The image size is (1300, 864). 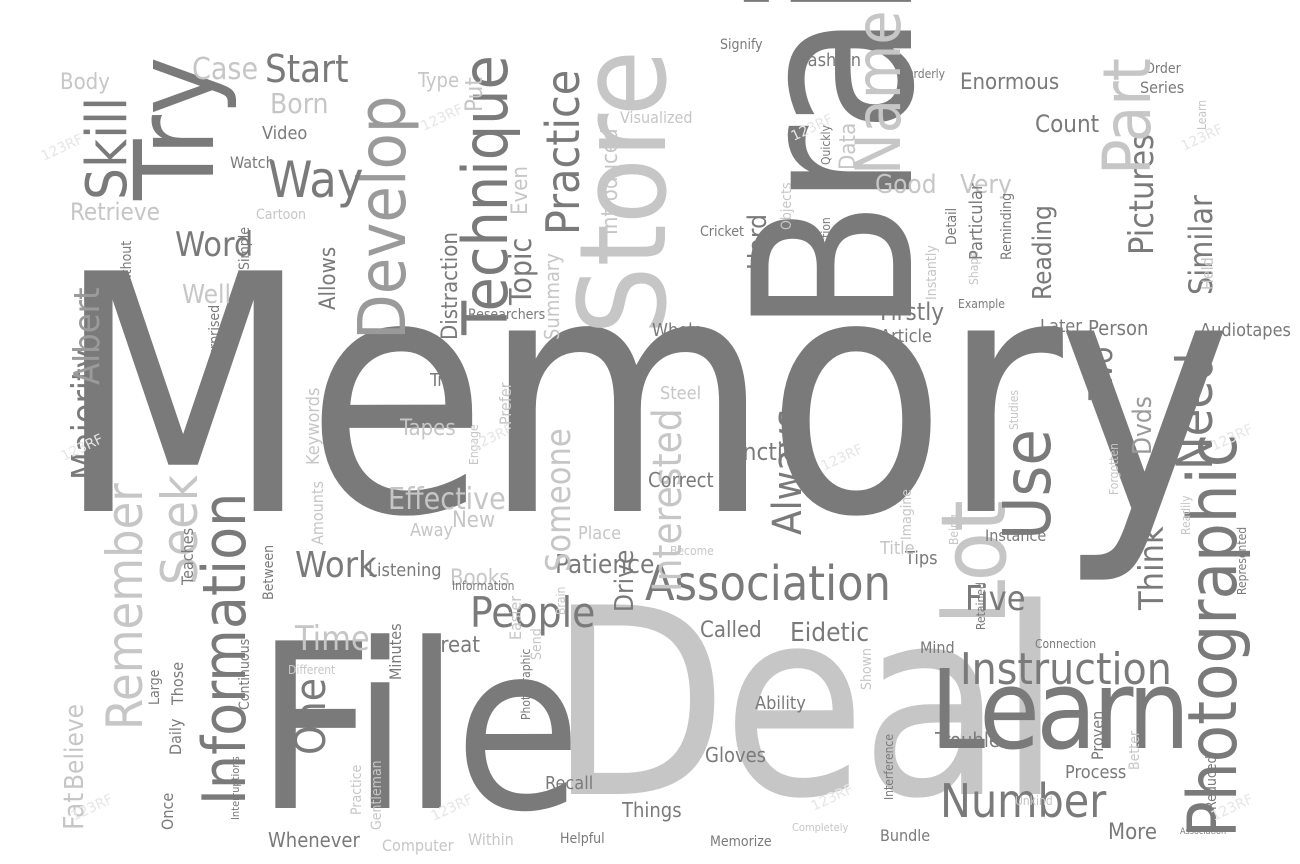 I want to click on word-simple: Simple, so click(x=245, y=248).